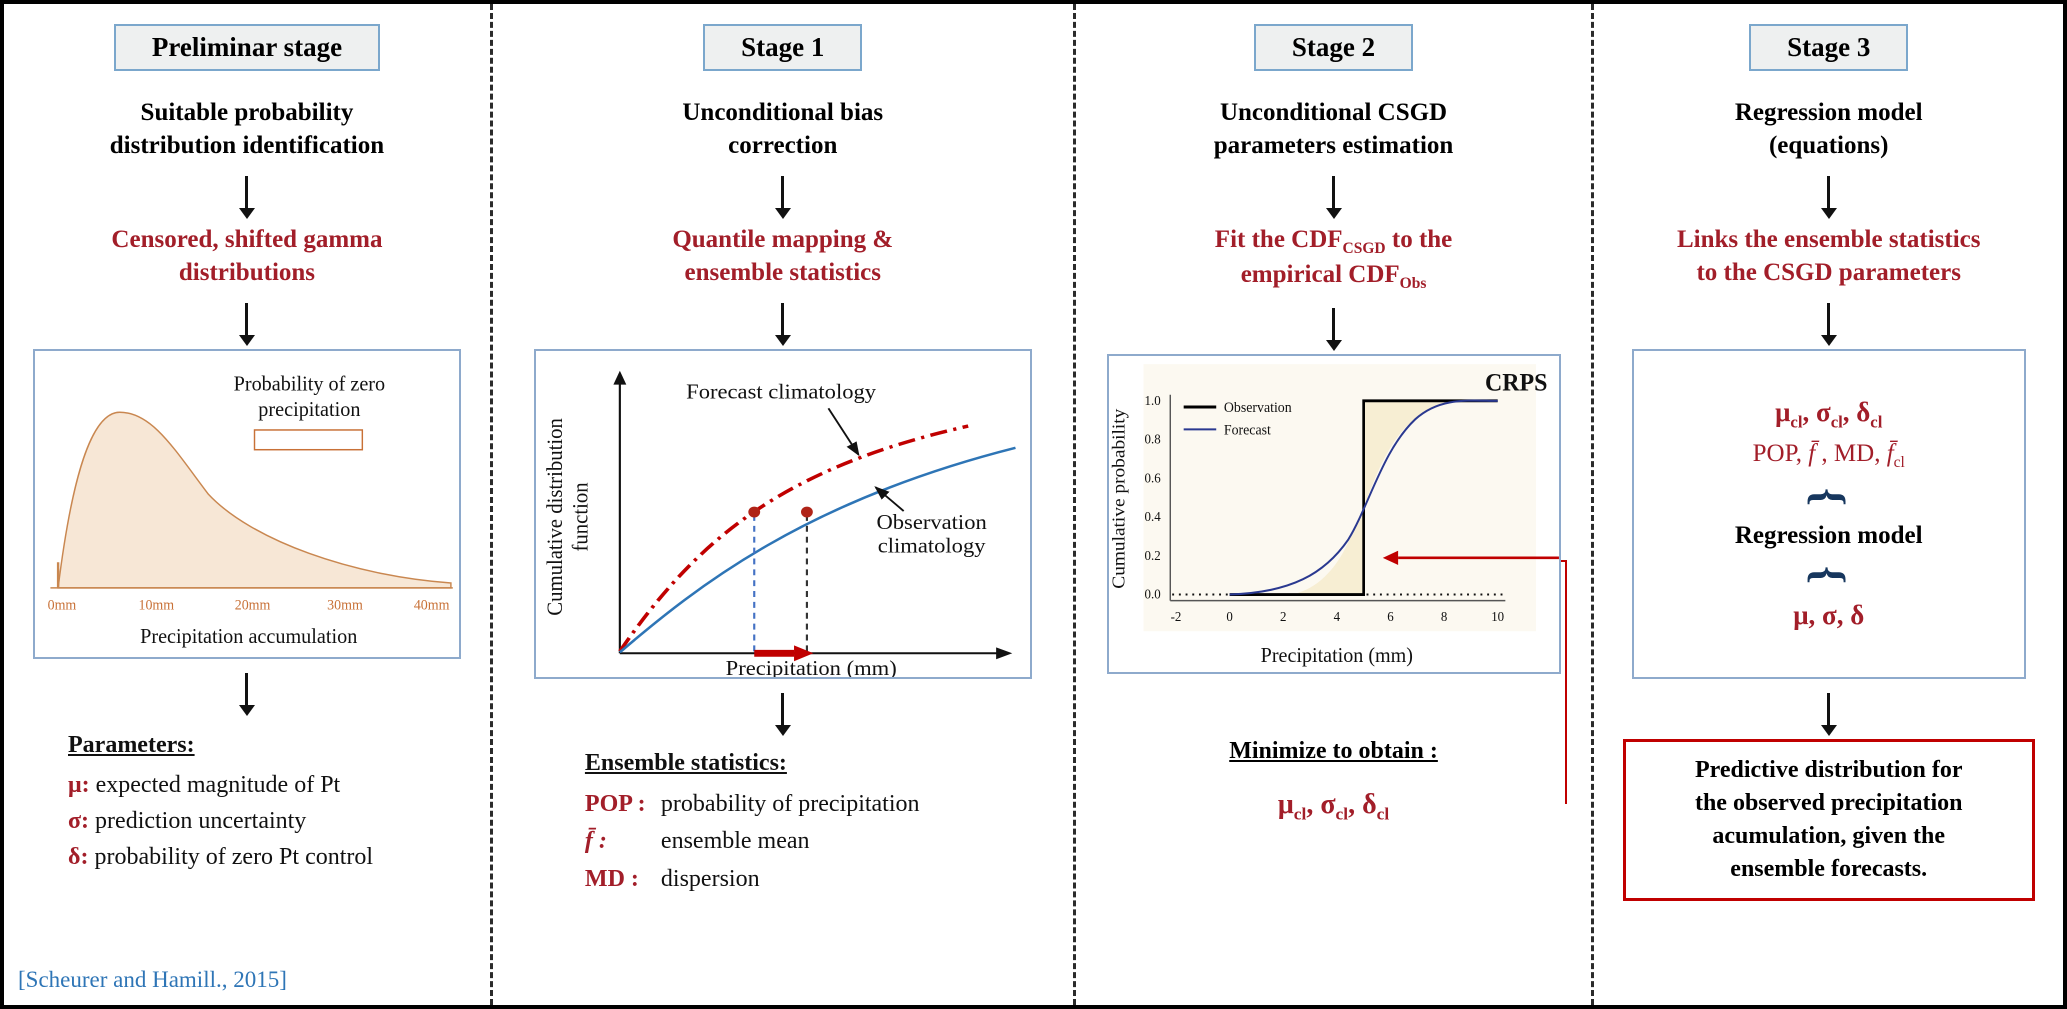 Image resolution: width=2067 pixels, height=1009 pixels. I want to click on brace-icon: {, so click(1829, 575).